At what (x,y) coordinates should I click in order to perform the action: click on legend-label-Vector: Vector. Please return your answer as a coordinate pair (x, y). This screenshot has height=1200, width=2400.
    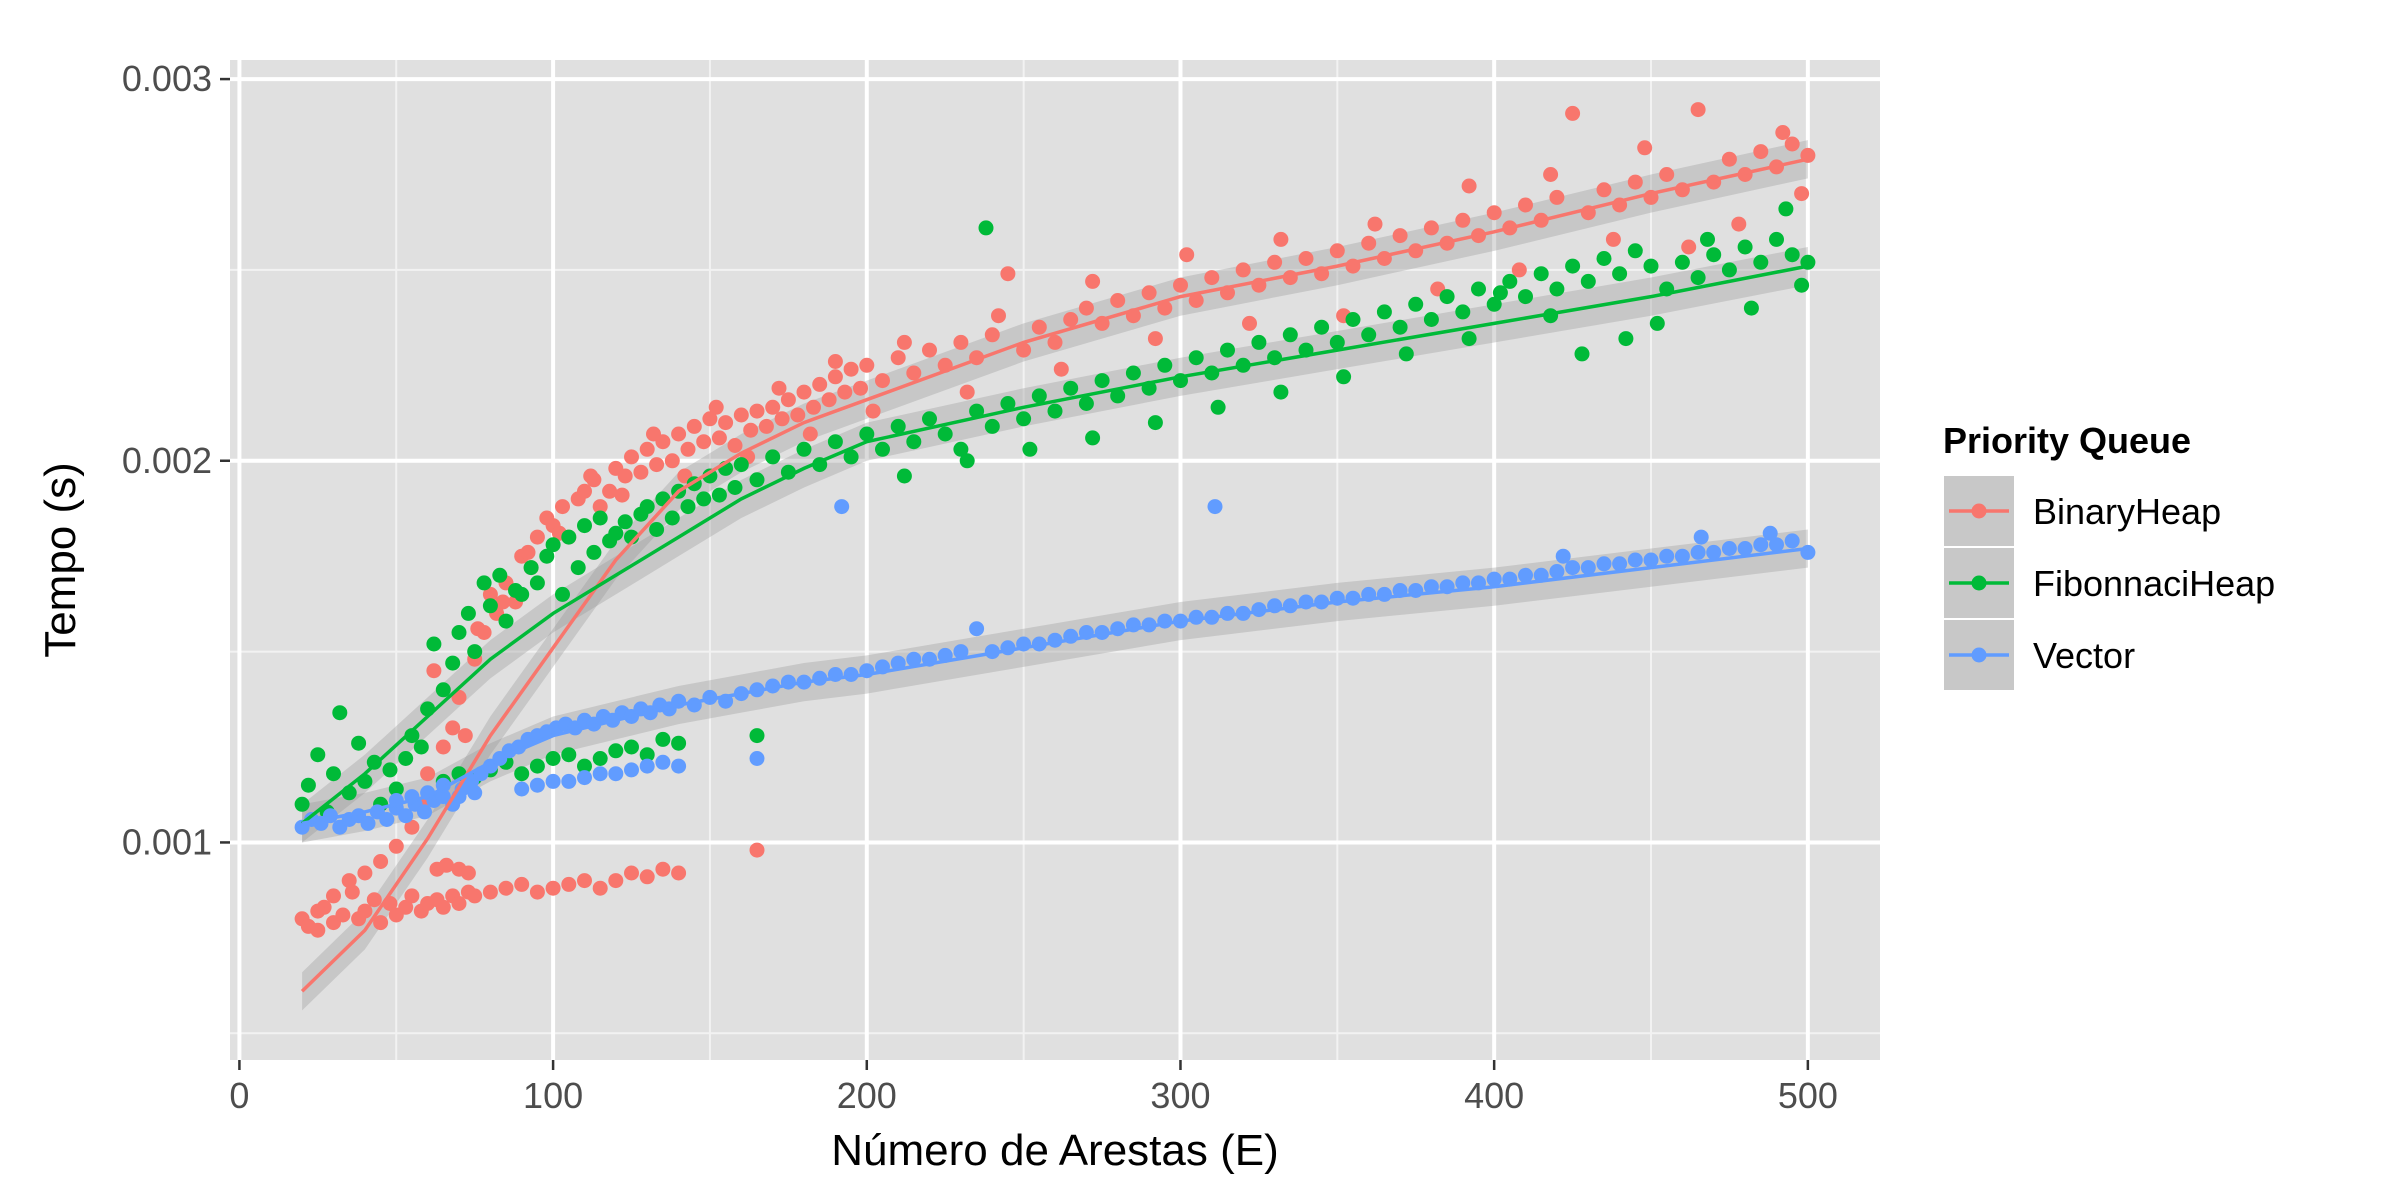
    Looking at the image, I should click on (2084, 655).